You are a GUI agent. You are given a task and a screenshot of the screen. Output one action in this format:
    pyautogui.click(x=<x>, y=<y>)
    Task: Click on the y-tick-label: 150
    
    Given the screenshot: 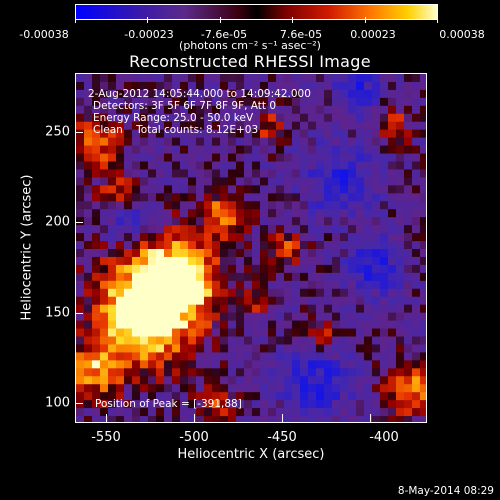 What is the action you would take?
    pyautogui.click(x=57, y=313)
    